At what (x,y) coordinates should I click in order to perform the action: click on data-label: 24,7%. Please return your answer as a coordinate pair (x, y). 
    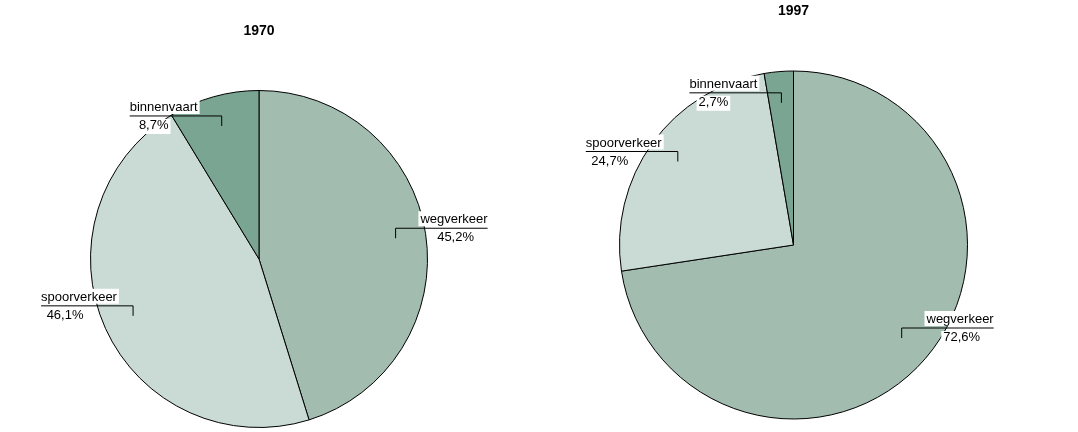
    Looking at the image, I should click on (610, 160).